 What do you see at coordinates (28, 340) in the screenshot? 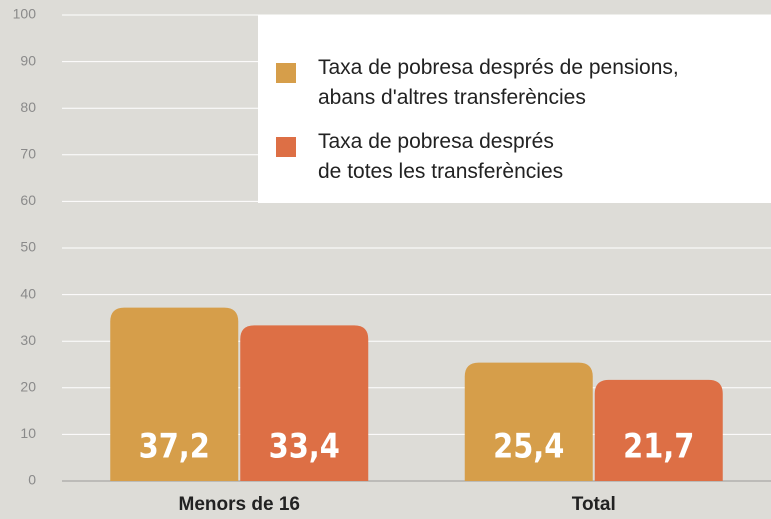
I see `y-tick-label: 30` at bounding box center [28, 340].